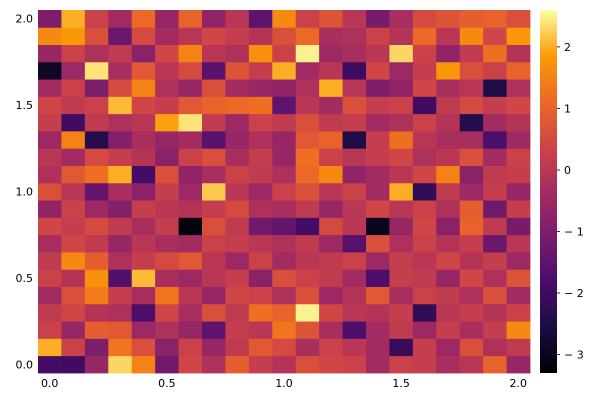 The width and height of the screenshot is (600, 400). Describe the element at coordinates (401, 383) in the screenshot. I see `x-tick-label: 1.5` at that location.